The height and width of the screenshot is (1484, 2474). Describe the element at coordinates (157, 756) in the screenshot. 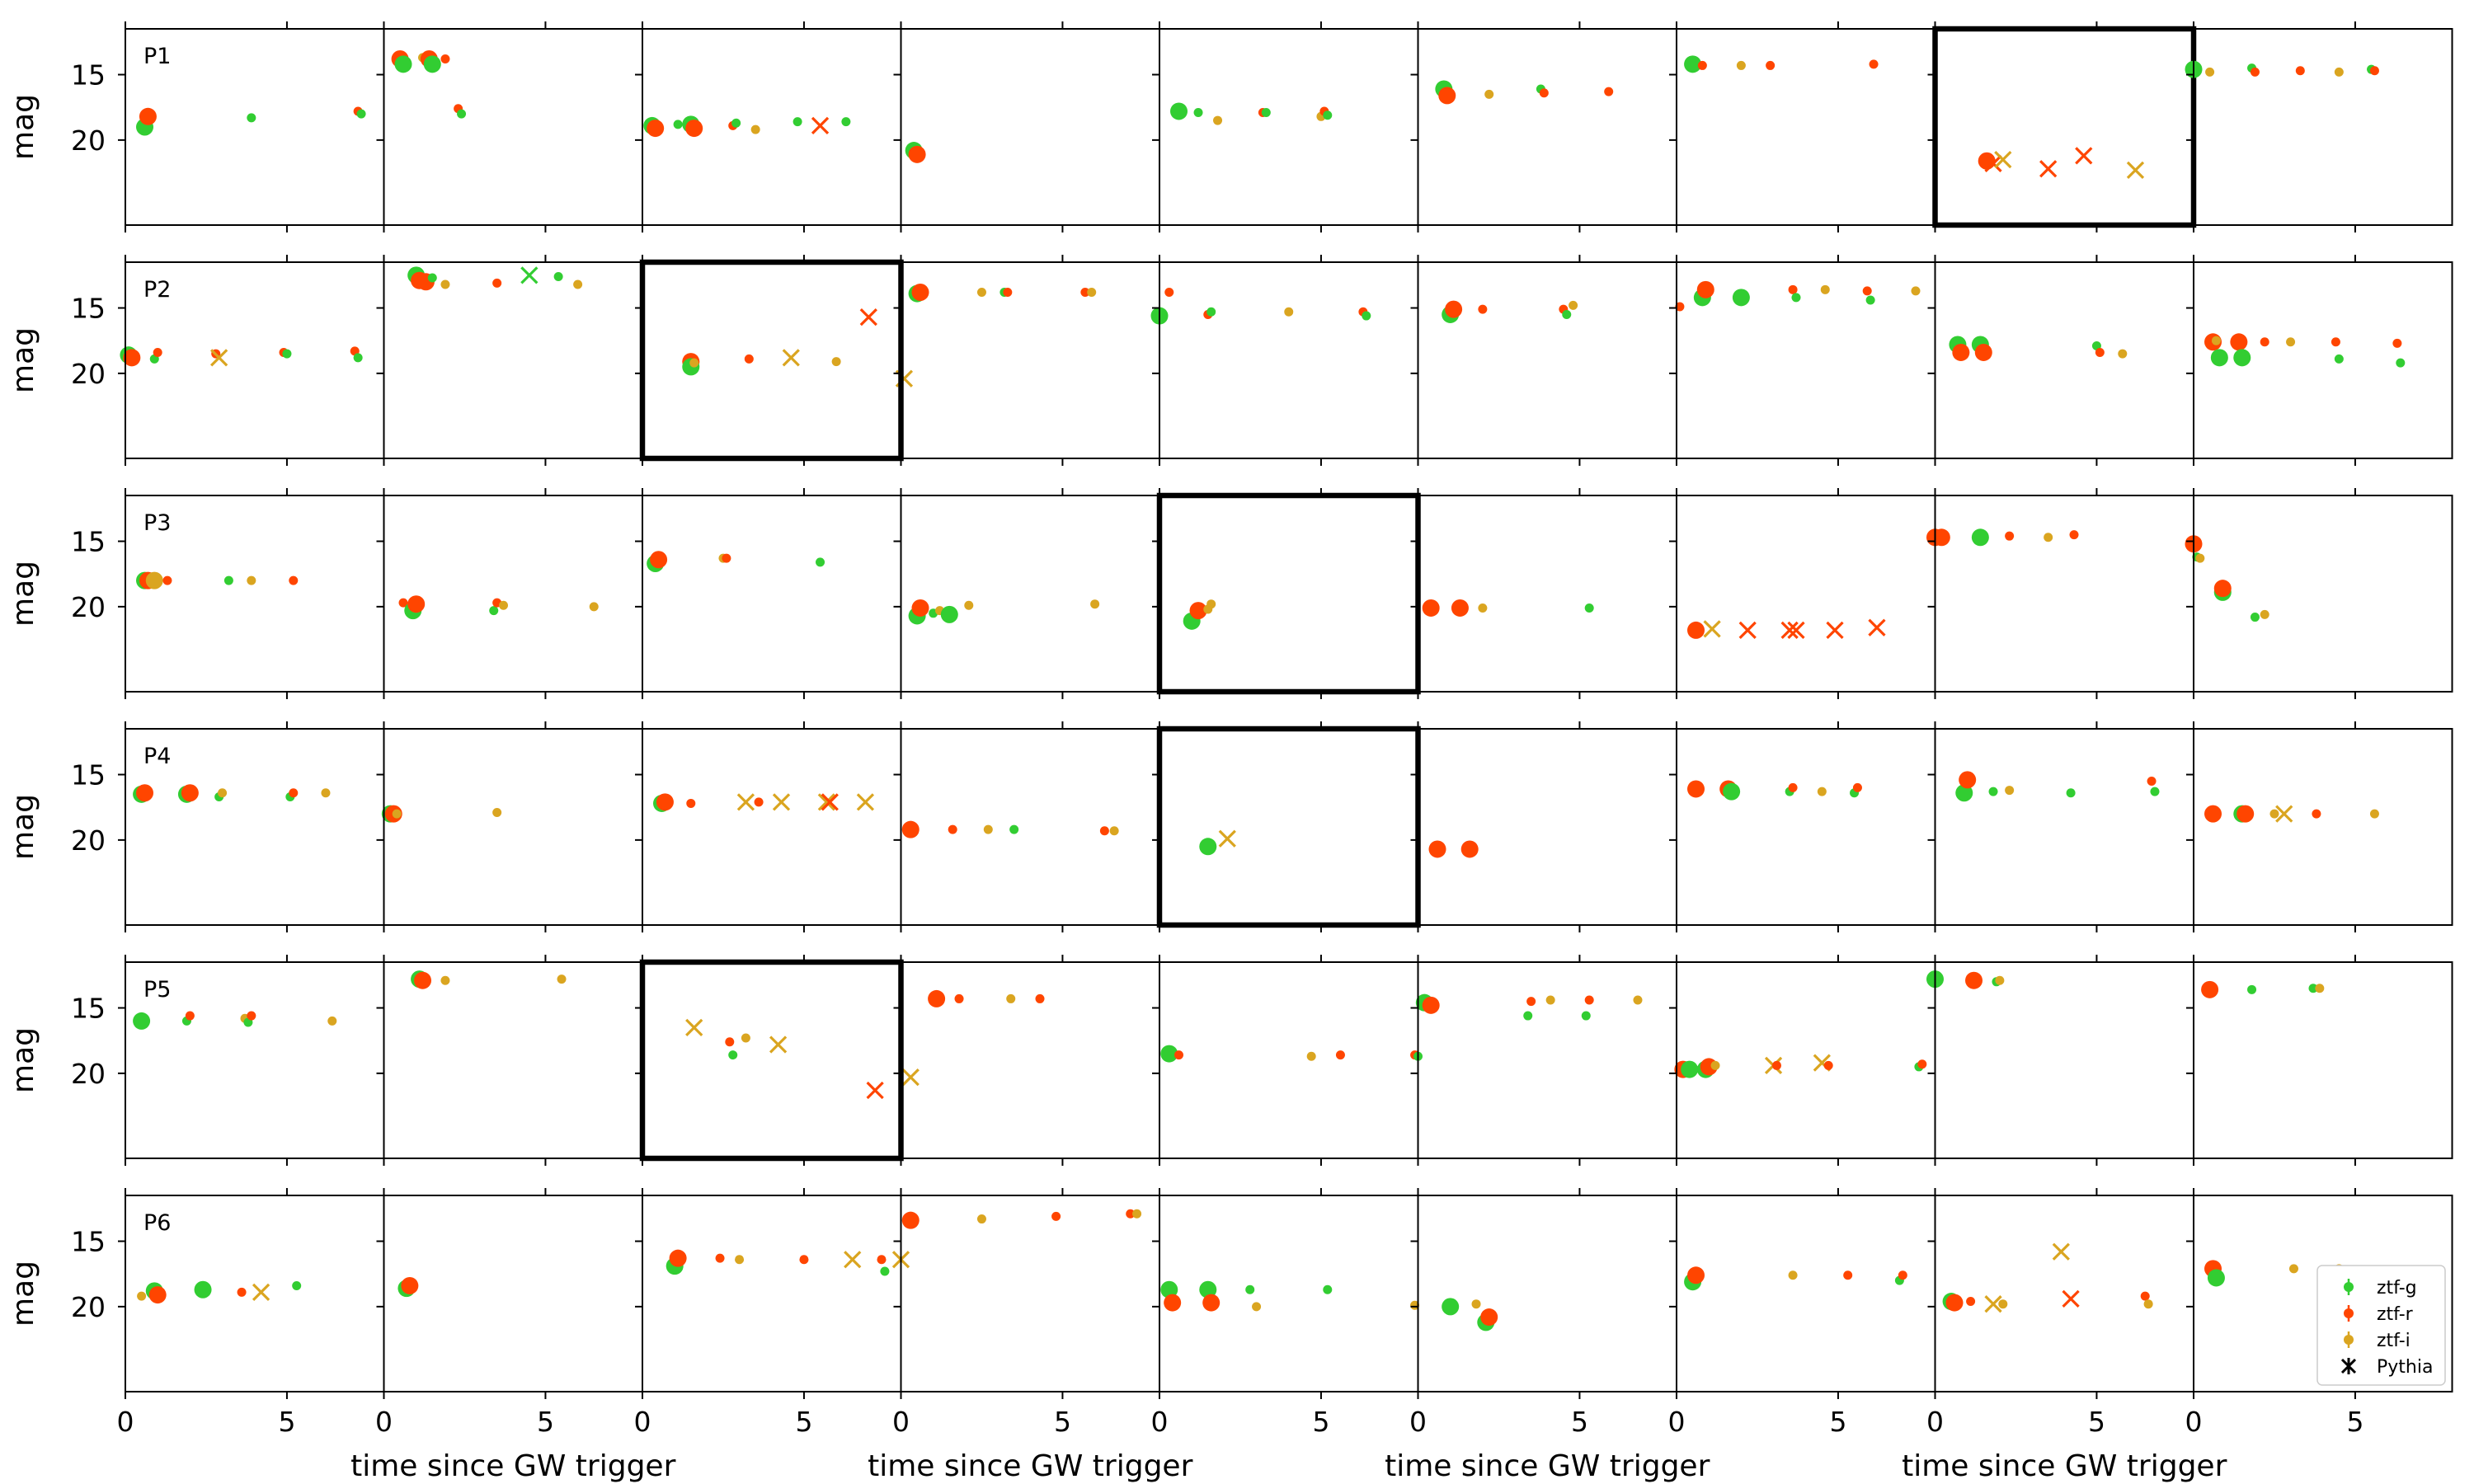

I see `row-label: P4` at that location.